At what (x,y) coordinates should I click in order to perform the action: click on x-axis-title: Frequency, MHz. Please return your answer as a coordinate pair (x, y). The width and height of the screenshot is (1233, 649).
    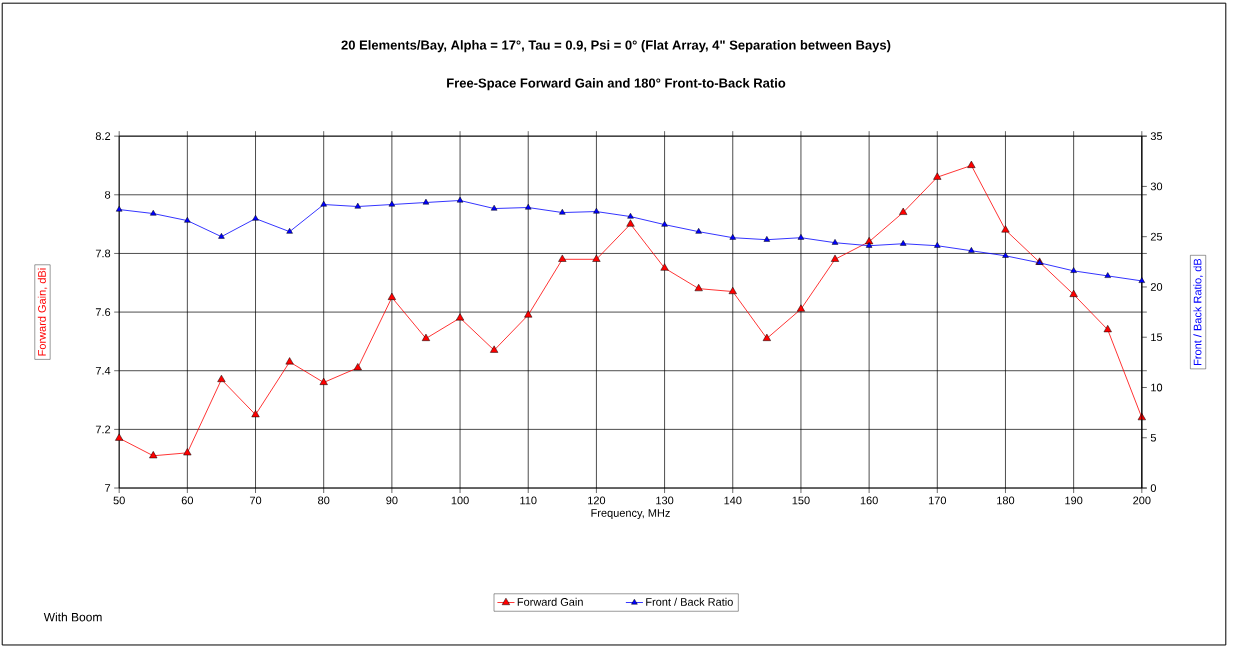
    Looking at the image, I should click on (630, 514).